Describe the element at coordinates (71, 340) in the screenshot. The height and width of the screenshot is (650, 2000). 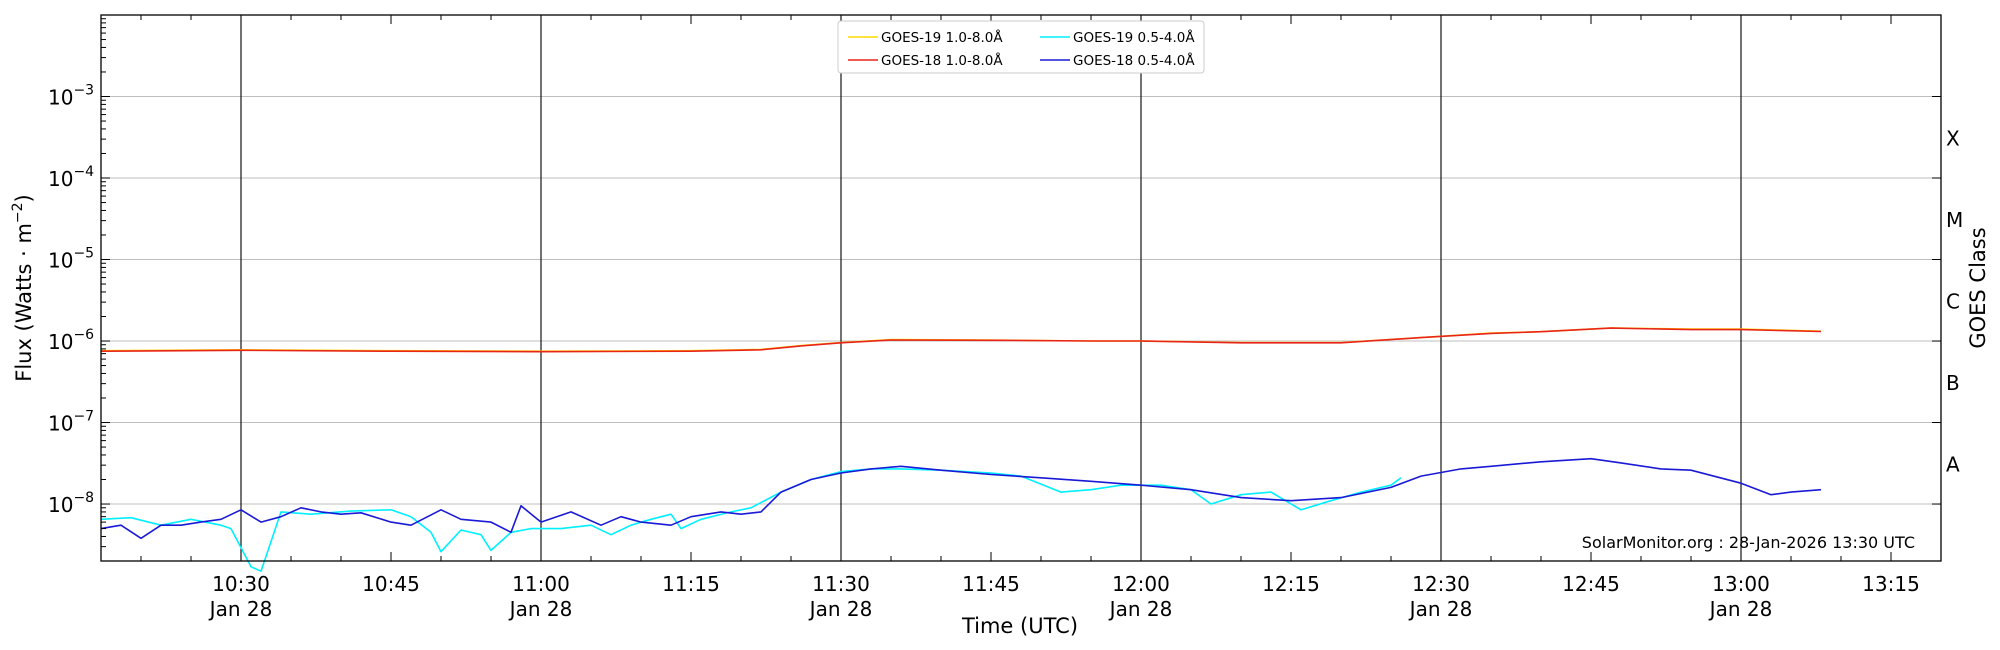
I see `y-tick-label: 10⁻⁶` at that location.